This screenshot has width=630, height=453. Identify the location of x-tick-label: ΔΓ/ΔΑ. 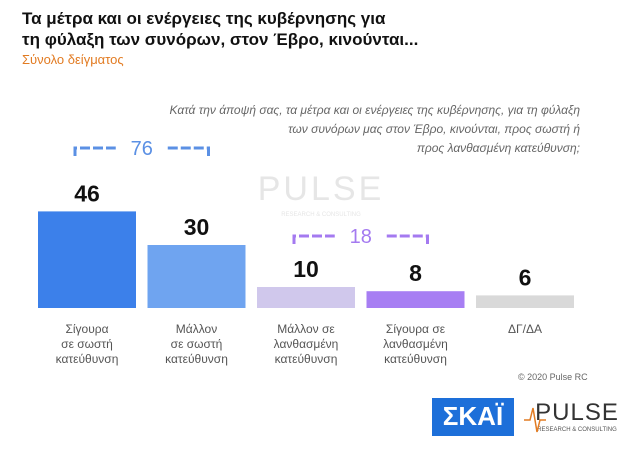
(525, 329).